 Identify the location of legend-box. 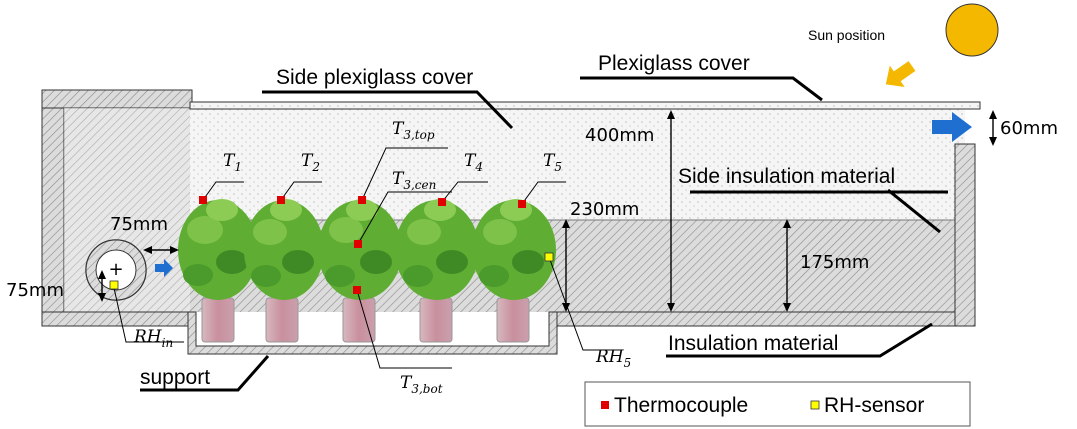
(777, 404).